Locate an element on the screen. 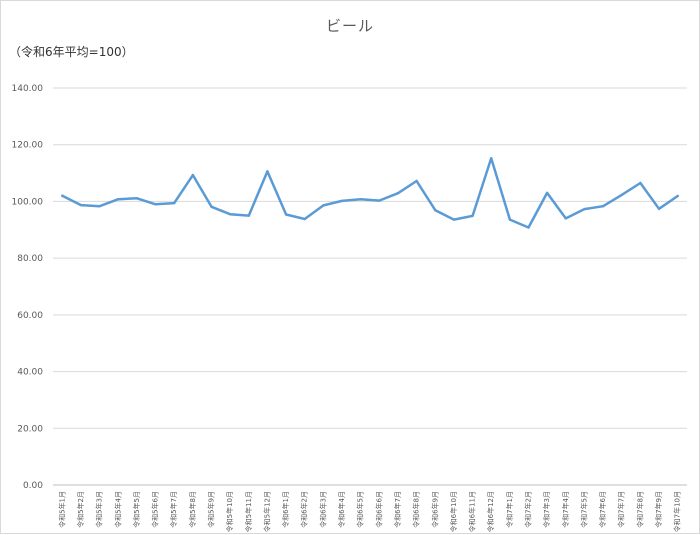 This screenshot has width=700, height=535. x-tick-label: 令和5年8月 is located at coordinates (192, 509).